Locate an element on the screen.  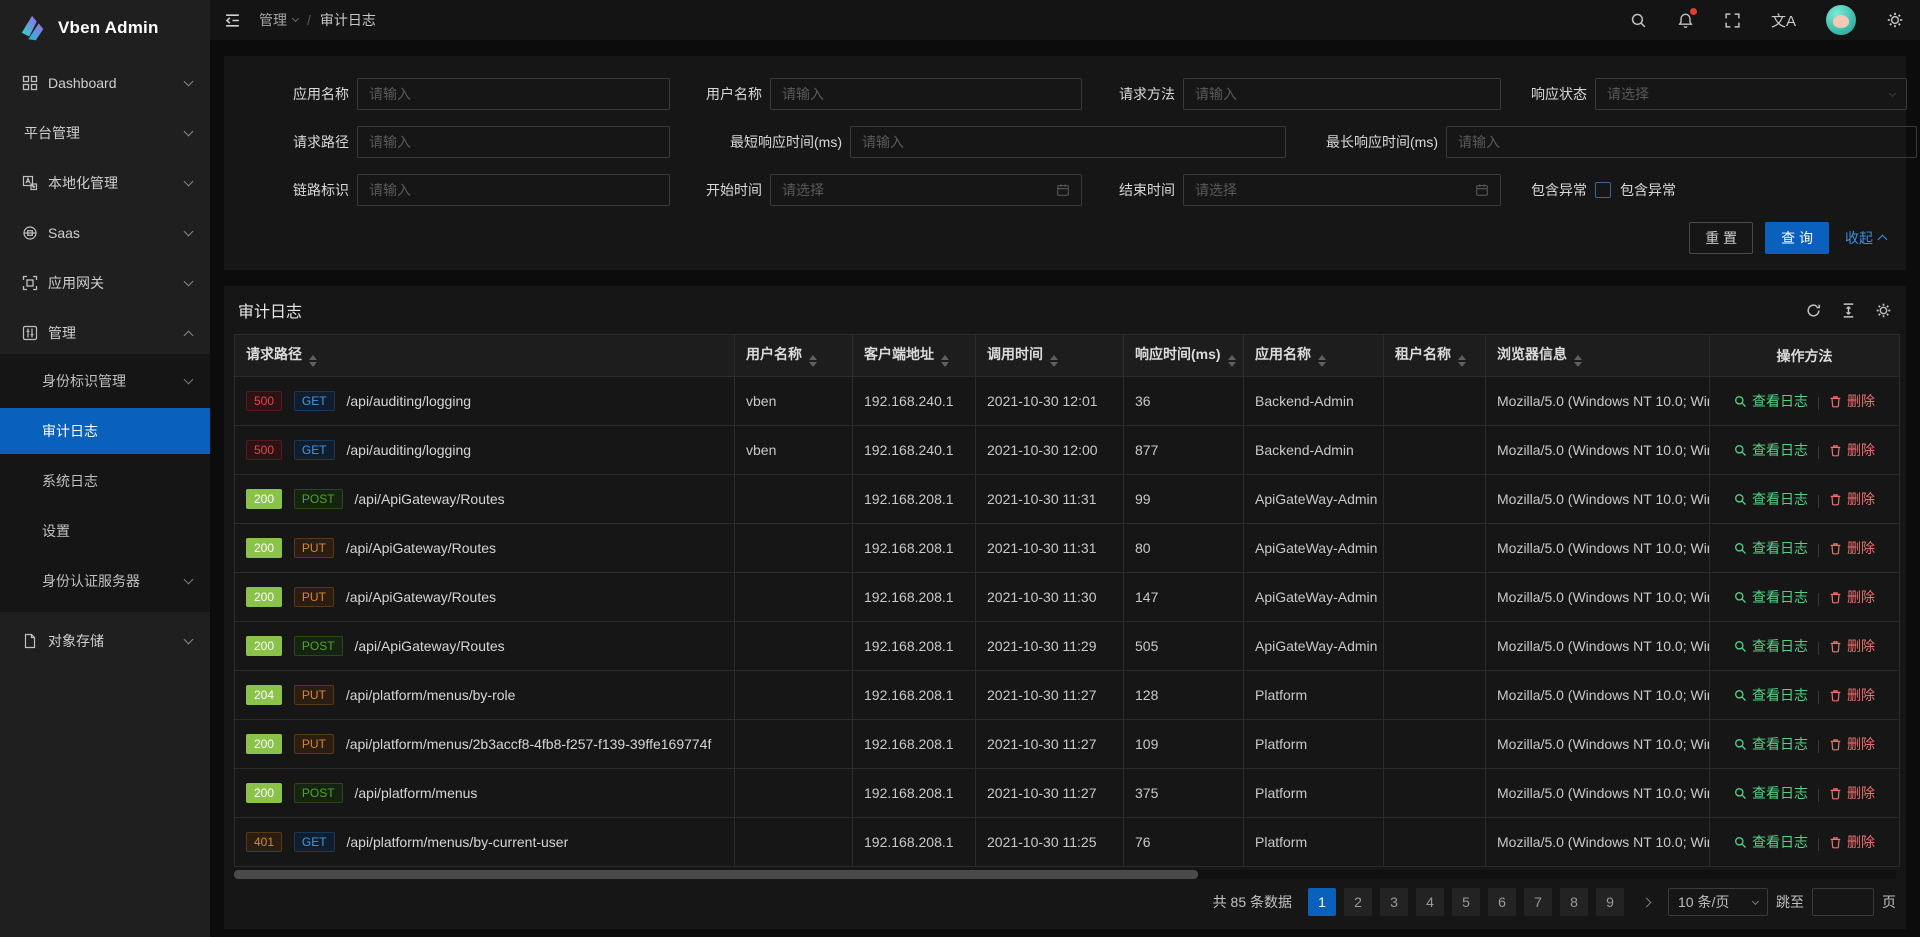
column-header: 响应时间(ms) is located at coordinates (1183, 355).